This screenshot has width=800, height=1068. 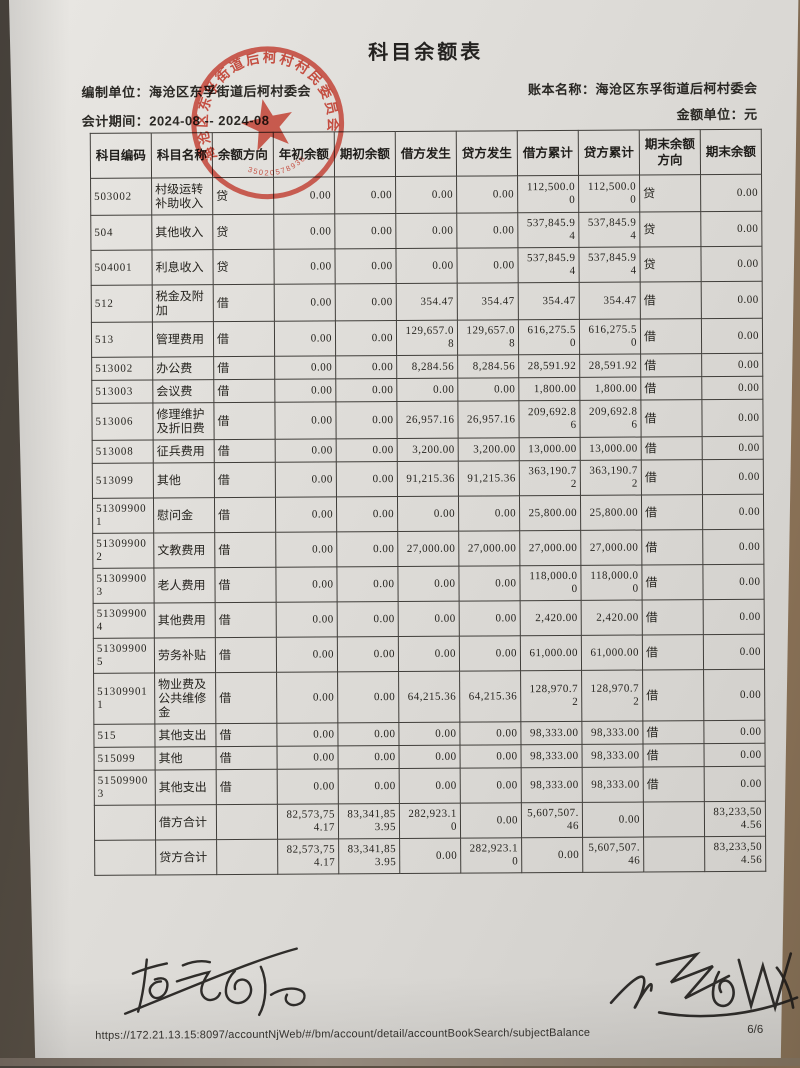 What do you see at coordinates (429, 697) in the screenshot?
I see `cell-debit-occurred: 64,215.36` at bounding box center [429, 697].